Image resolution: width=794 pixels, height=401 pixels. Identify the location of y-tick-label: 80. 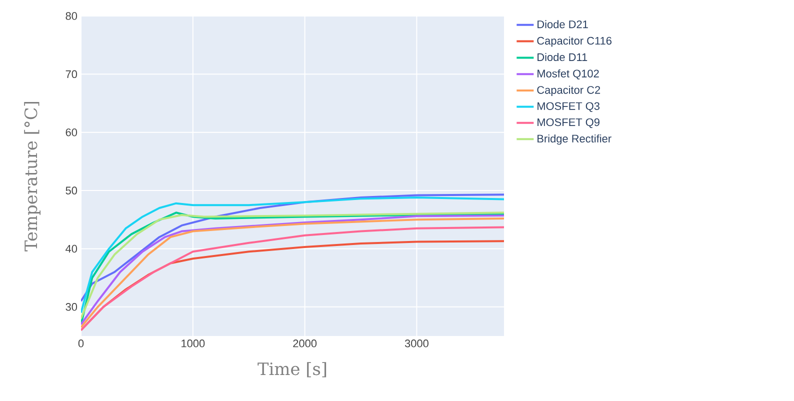
(72, 16).